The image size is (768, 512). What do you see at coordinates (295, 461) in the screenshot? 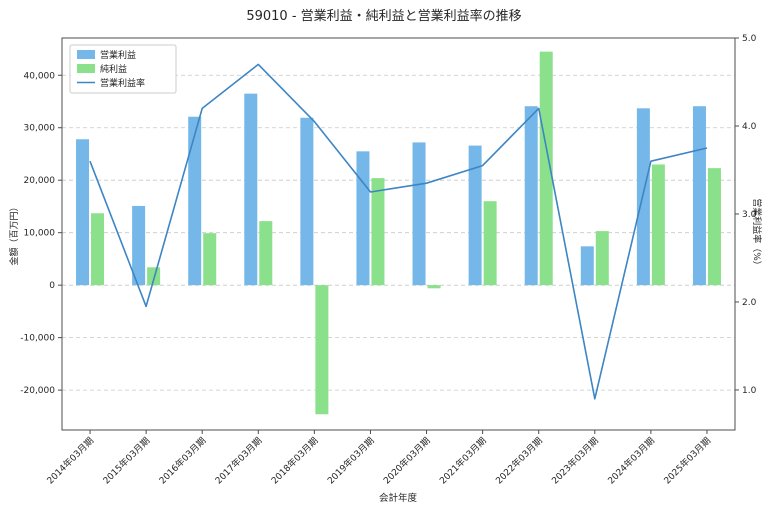
I see `x-tick-label: 2018年03月期` at bounding box center [295, 461].